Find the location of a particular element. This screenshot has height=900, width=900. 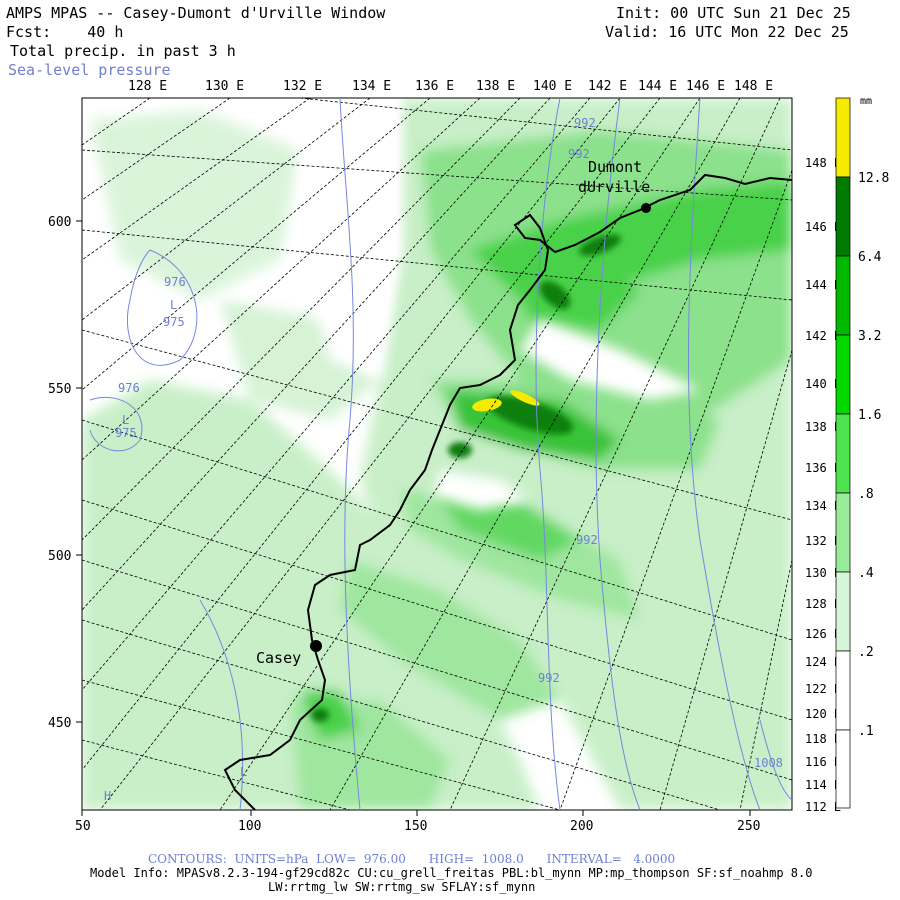

svg-text: 50 is located at coordinates (83, 826).